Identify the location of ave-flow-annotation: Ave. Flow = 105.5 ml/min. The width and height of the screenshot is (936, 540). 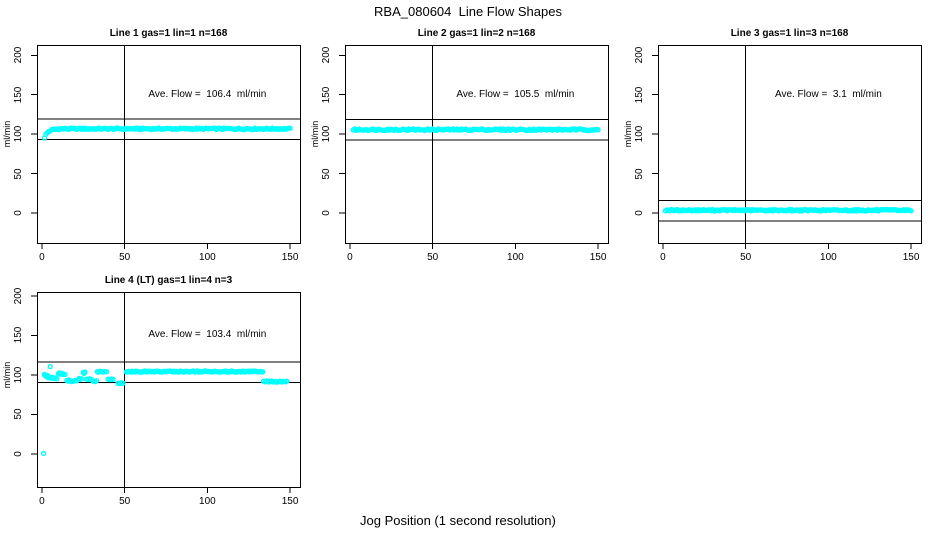
(515, 94).